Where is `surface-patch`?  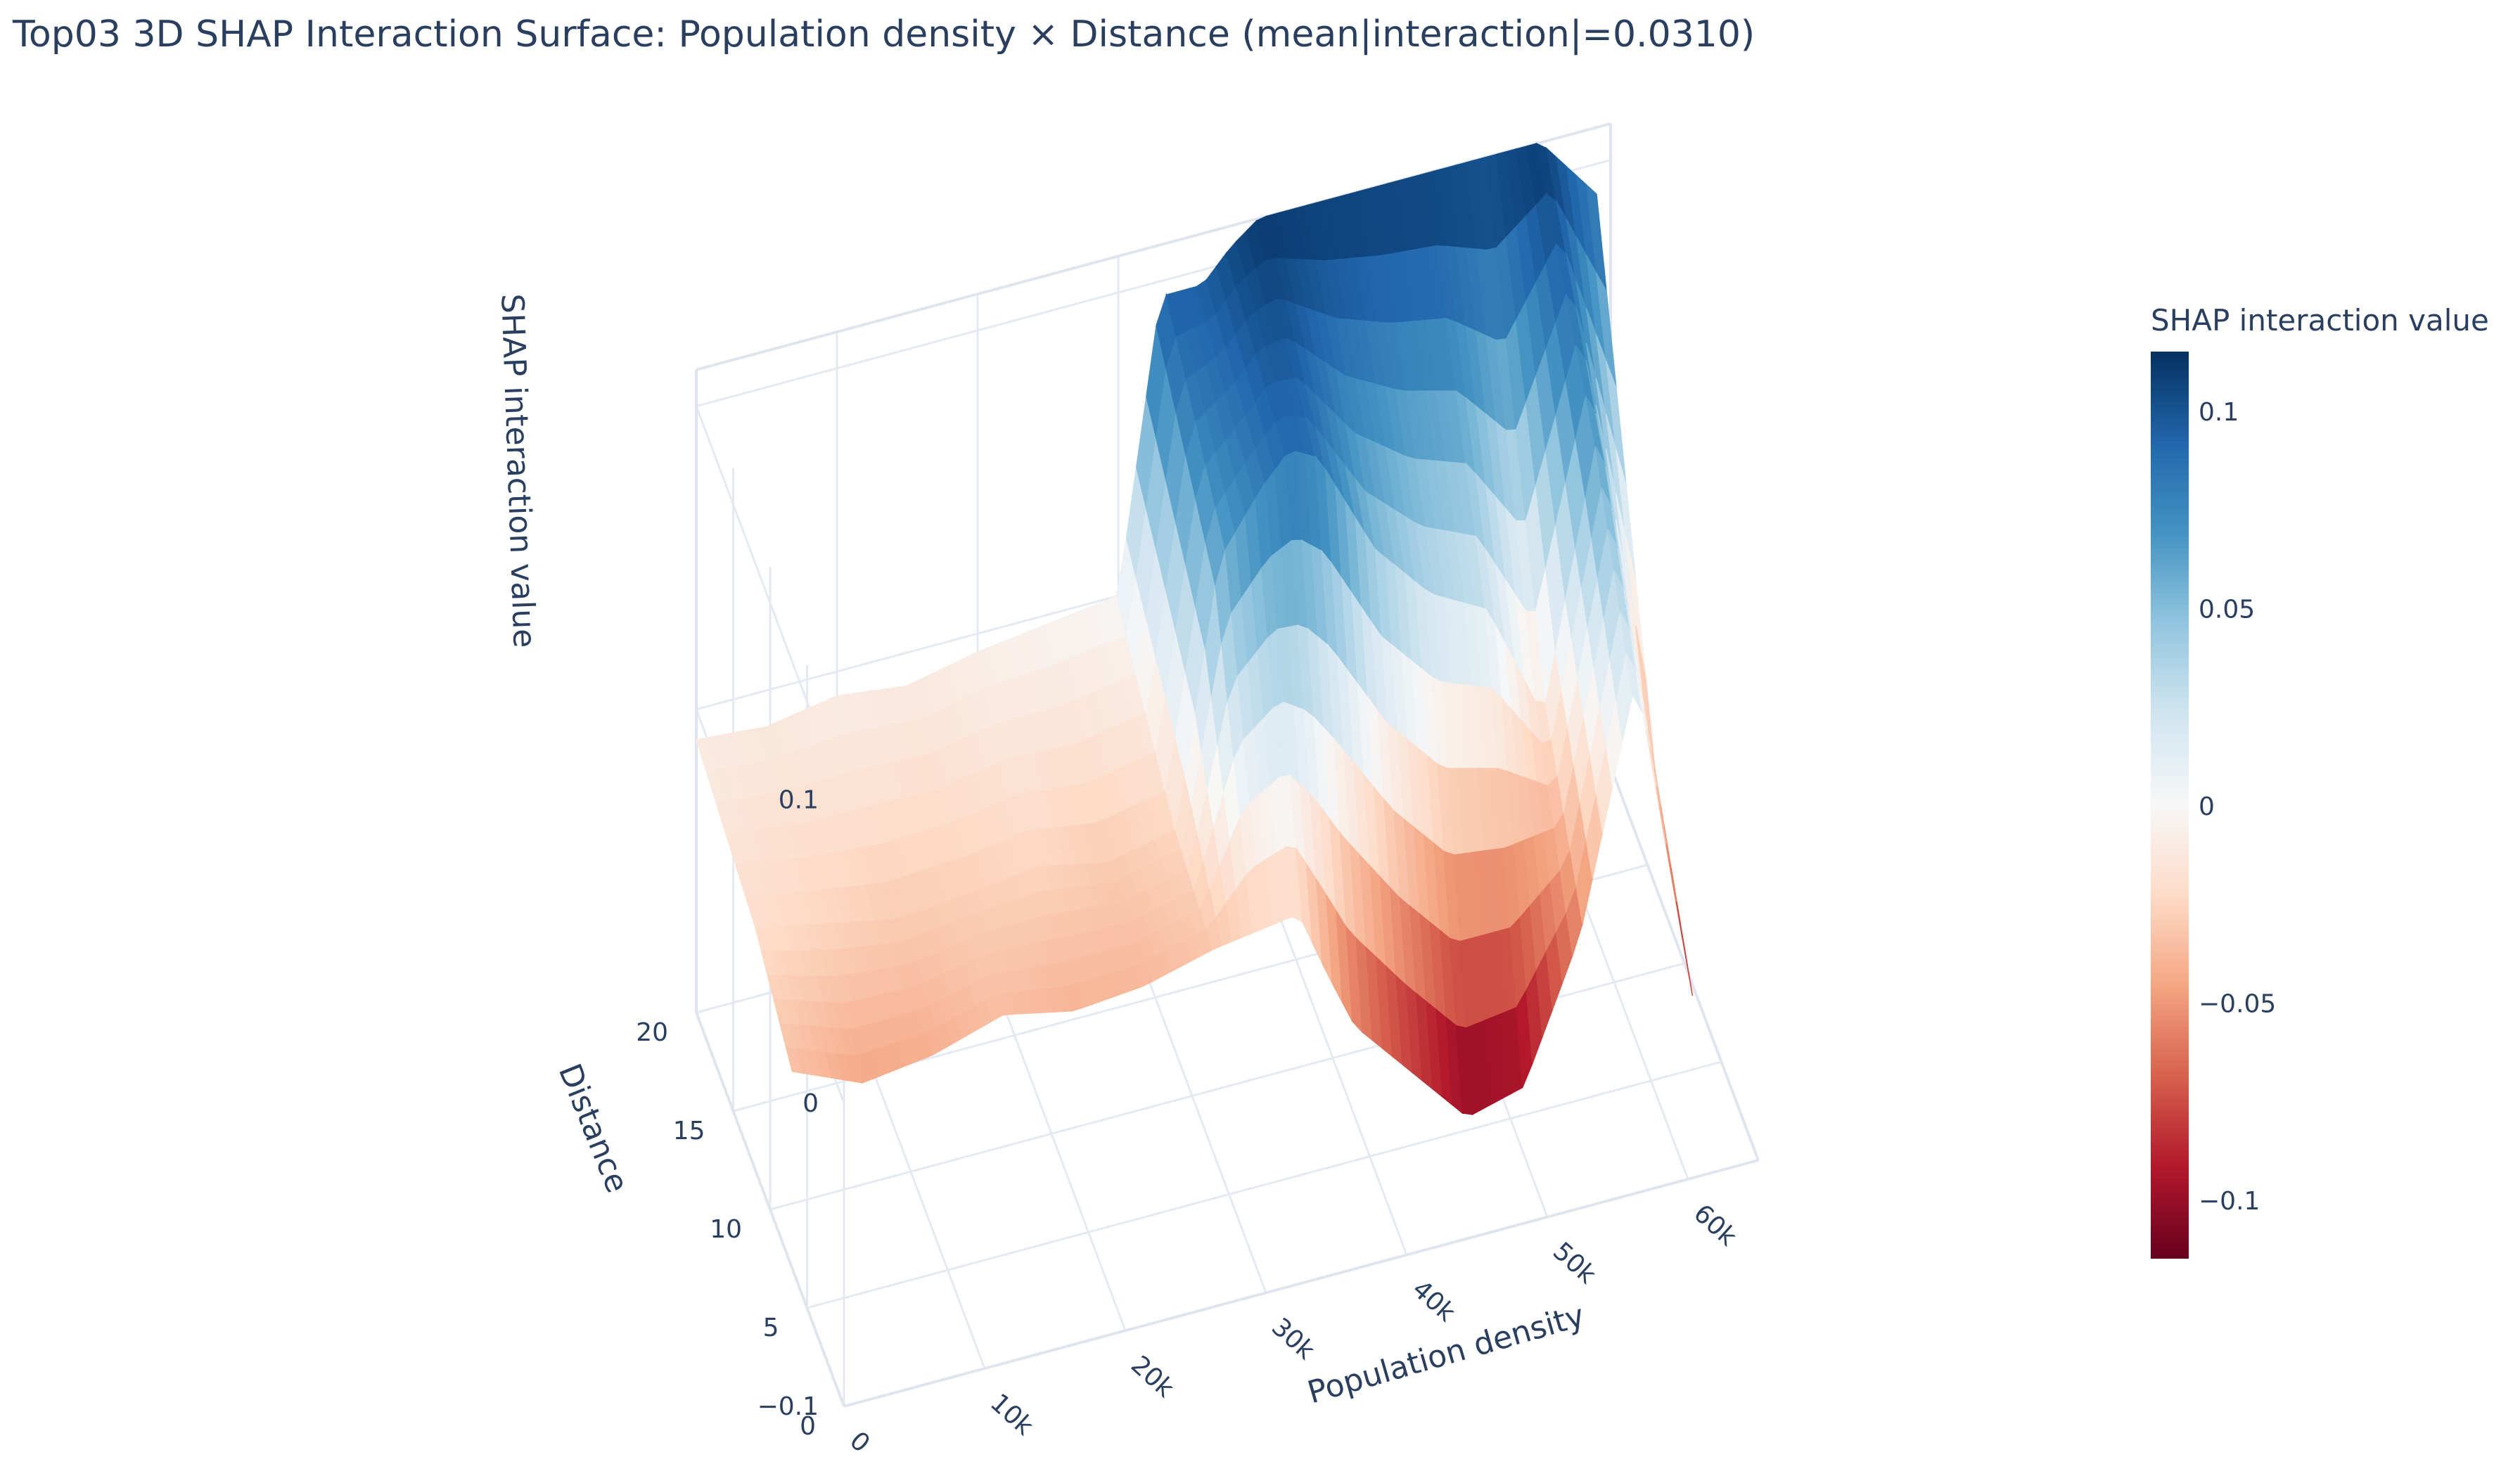 surface-patch is located at coordinates (1684, 948).